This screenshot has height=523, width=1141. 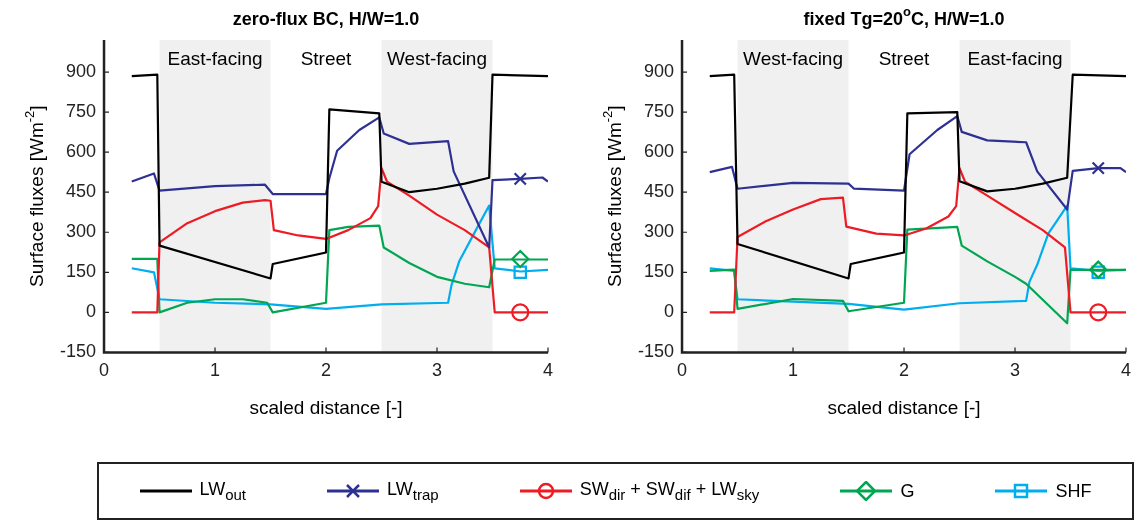 What do you see at coordinates (223, 491) in the screenshot?
I see `legend-label: LW$_{out}$` at bounding box center [223, 491].